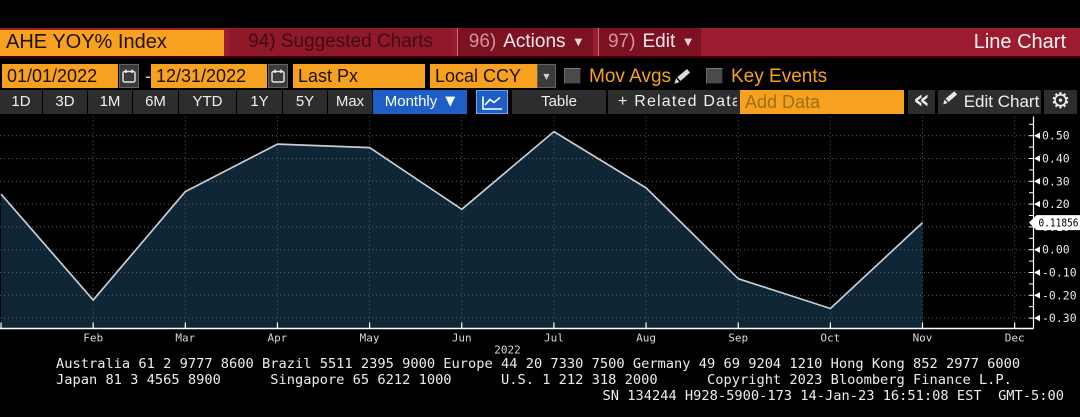 Image resolution: width=1080 pixels, height=417 pixels. Describe the element at coordinates (1056, 159) in the screenshot. I see `y-tick-label: 0.40` at that location.